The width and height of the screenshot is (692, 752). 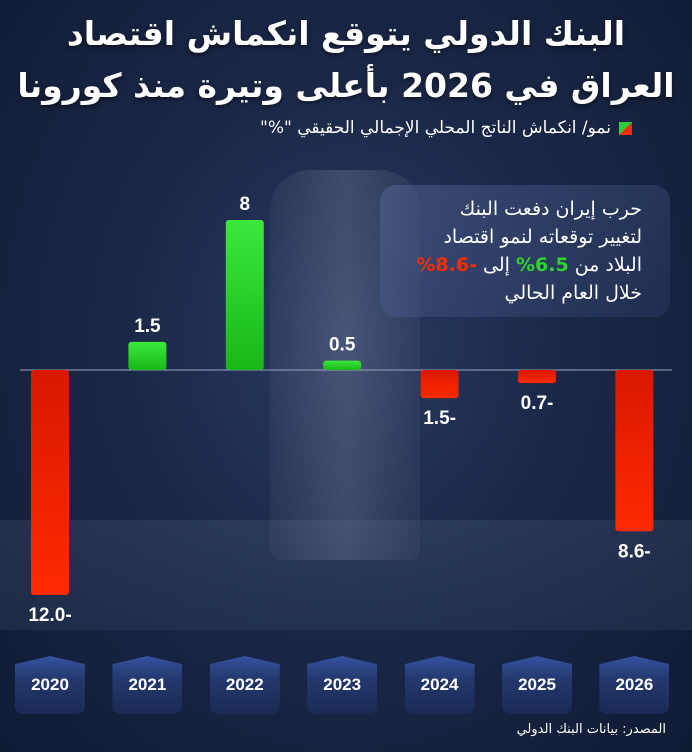 I want to click on note-line-2: لتغيير توقعاته لنمو اقتصاد, so click(x=542, y=237).